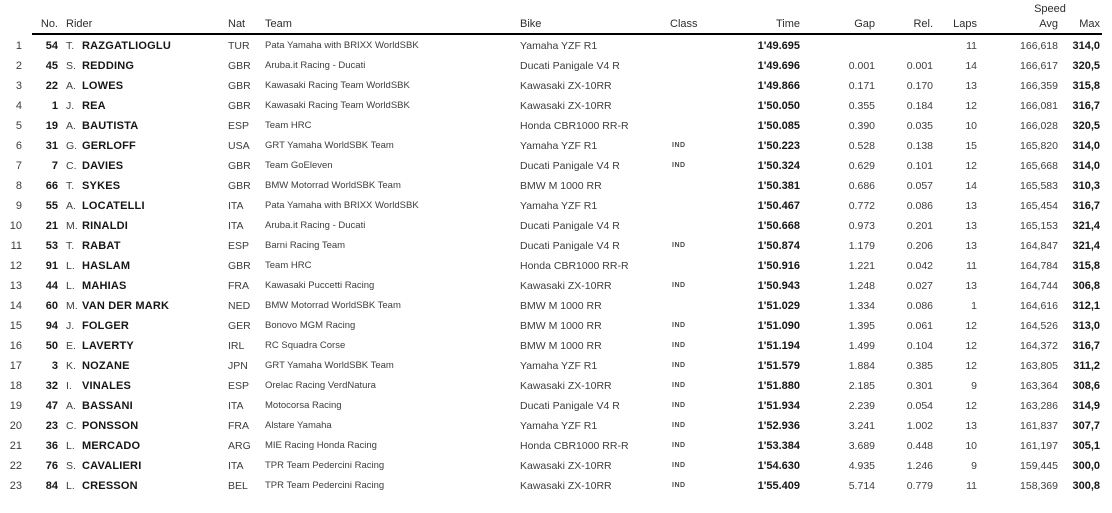  What do you see at coordinates (1086, 306) in the screenshot?
I see `max-speed-cell: 312,1` at bounding box center [1086, 306].